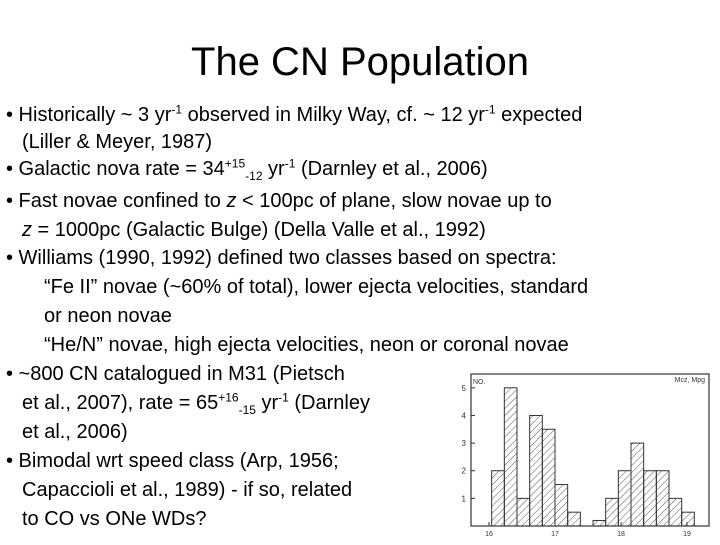  I want to click on x-tick-label: 16, so click(489, 534).